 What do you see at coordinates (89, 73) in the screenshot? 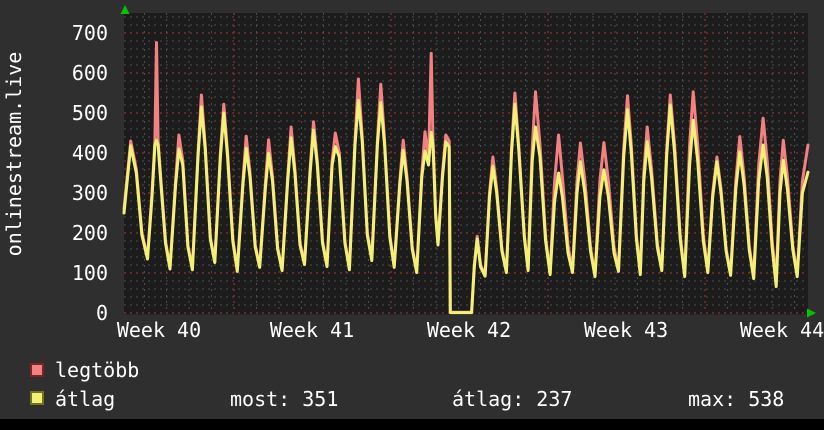
I see `y-tick-label: 600` at bounding box center [89, 73].